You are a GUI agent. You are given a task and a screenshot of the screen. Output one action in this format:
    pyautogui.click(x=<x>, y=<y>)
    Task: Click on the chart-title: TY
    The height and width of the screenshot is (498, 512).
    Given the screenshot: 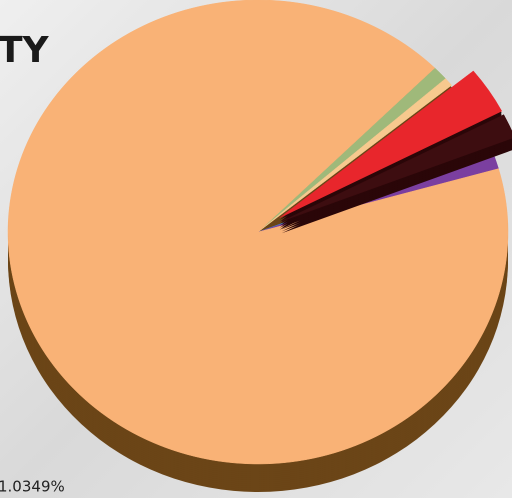 What is the action you would take?
    pyautogui.click(x=25, y=50)
    